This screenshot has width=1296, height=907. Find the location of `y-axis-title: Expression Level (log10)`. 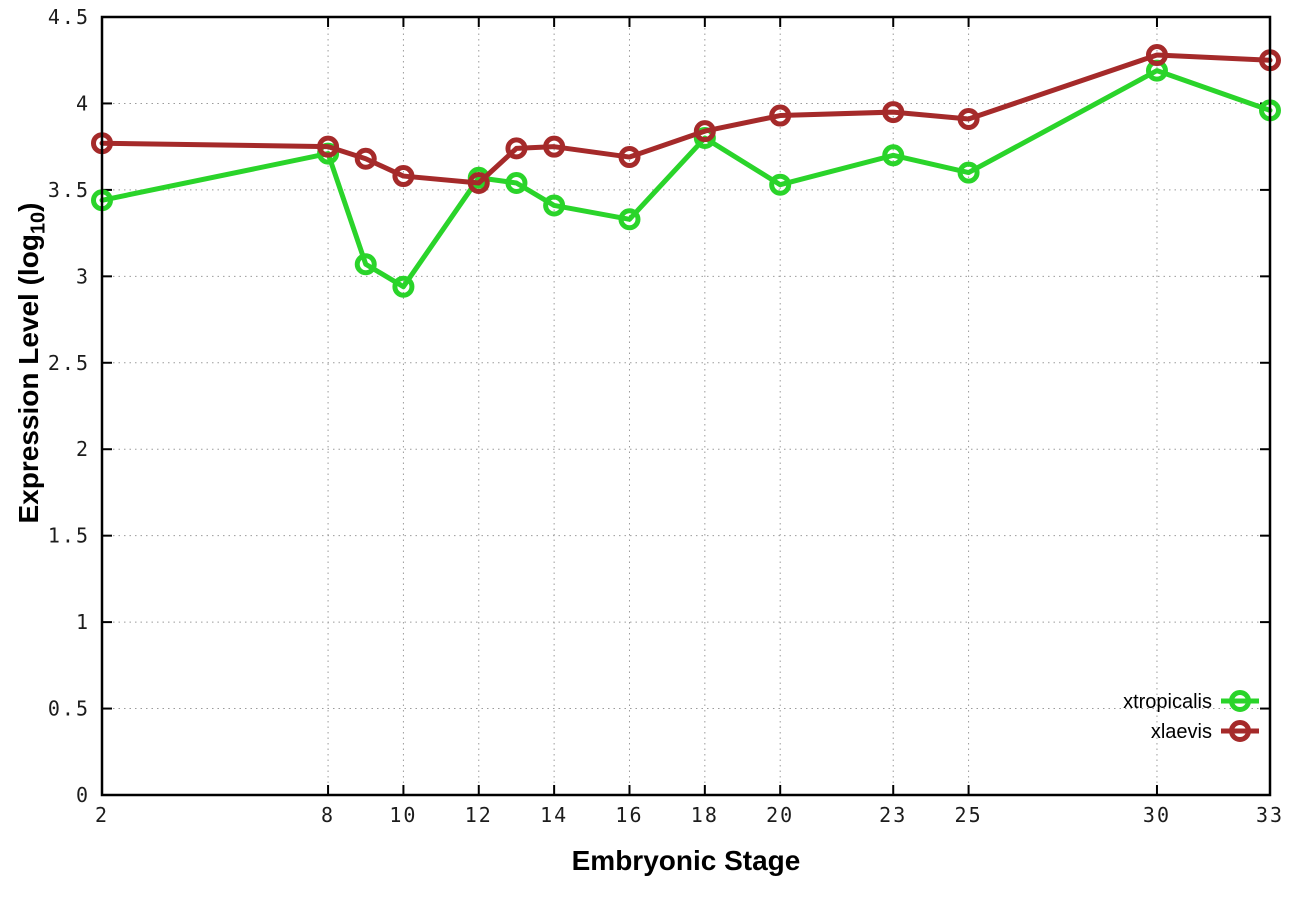

y-axis-title: Expression Level (log10) is located at coordinates (31, 363).